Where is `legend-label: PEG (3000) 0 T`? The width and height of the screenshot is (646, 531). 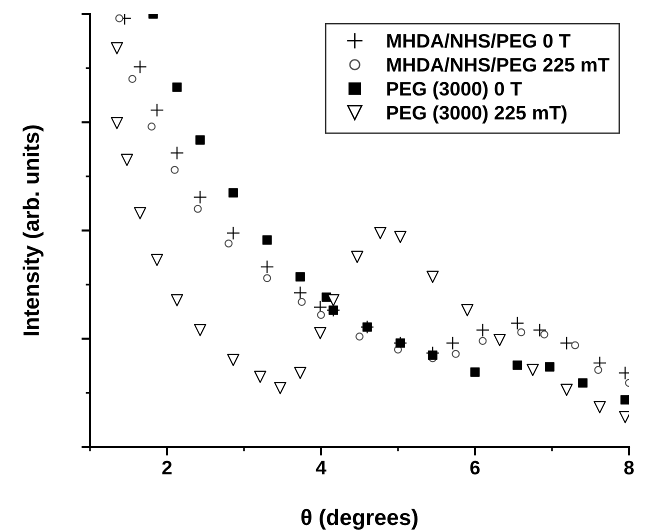 legend-label: PEG (3000) 0 T is located at coordinates (454, 90).